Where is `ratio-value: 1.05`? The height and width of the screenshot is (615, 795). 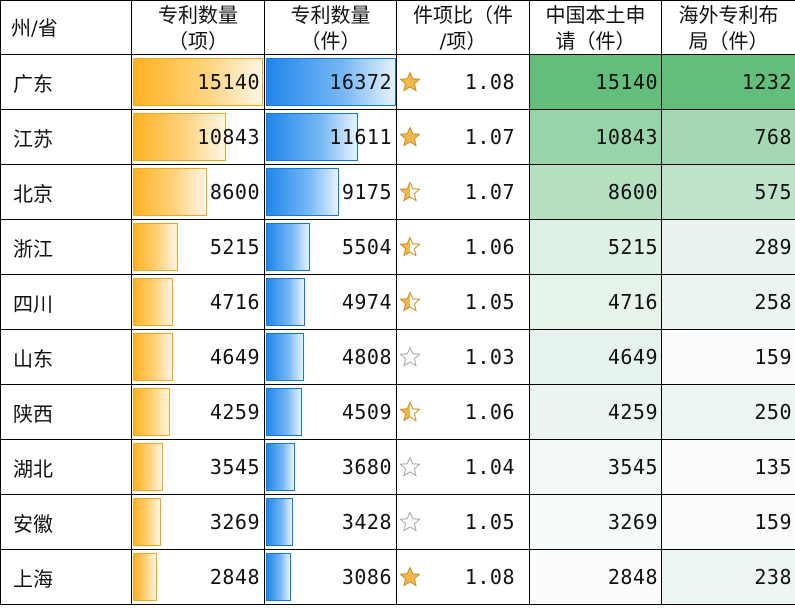 ratio-value: 1.05 is located at coordinates (490, 522).